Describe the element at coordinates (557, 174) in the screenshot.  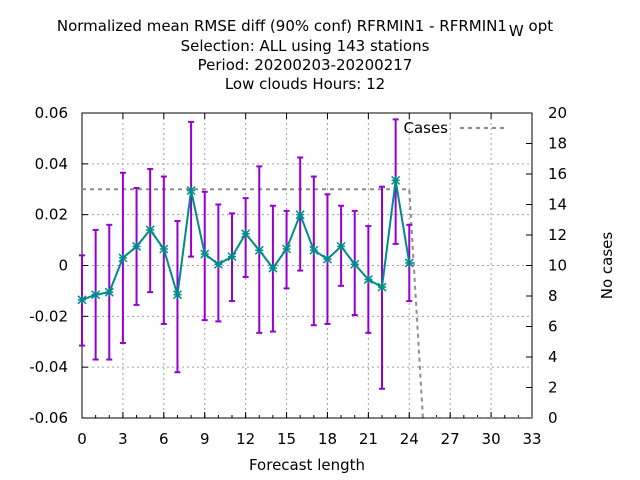
I see `y2-tick-label: 16` at that location.